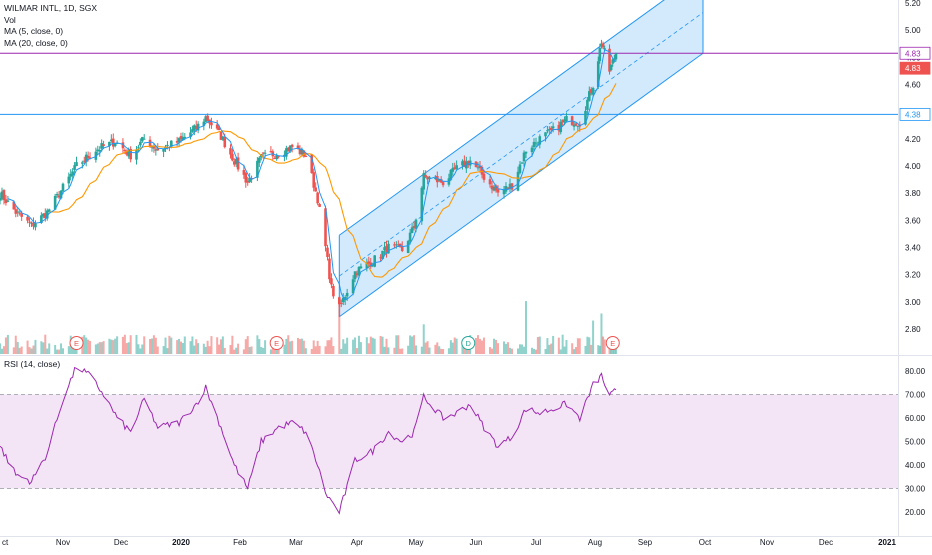 This screenshot has width=932, height=555. I want to click on legend-symbol: WILMAR INTL, 1D, SGX, so click(51, 8).